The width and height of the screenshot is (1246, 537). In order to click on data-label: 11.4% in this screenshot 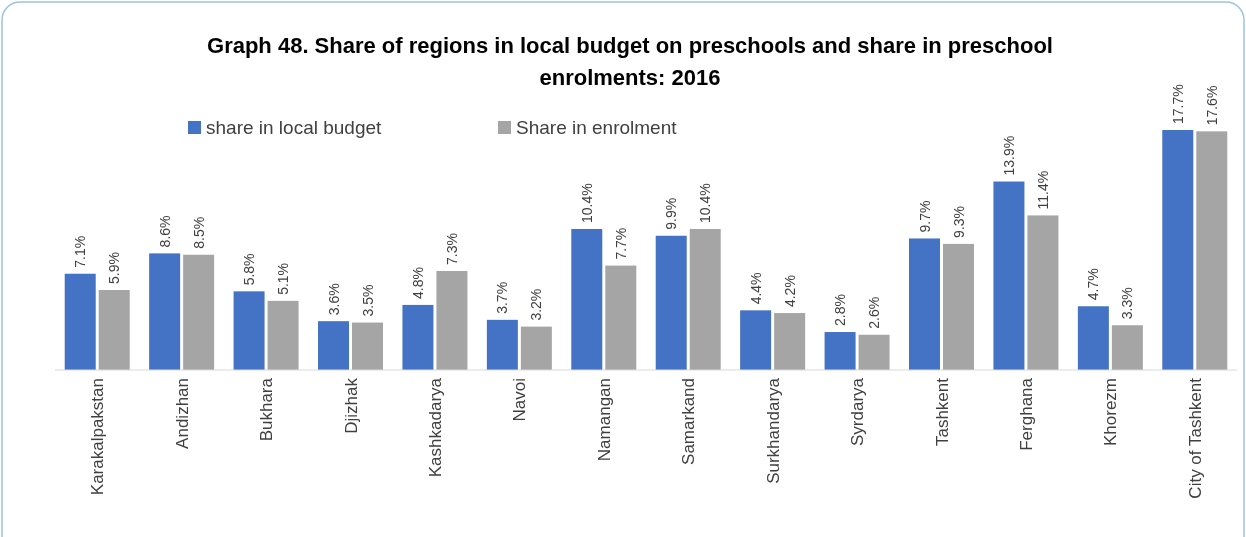, I will do `click(1042, 190)`.